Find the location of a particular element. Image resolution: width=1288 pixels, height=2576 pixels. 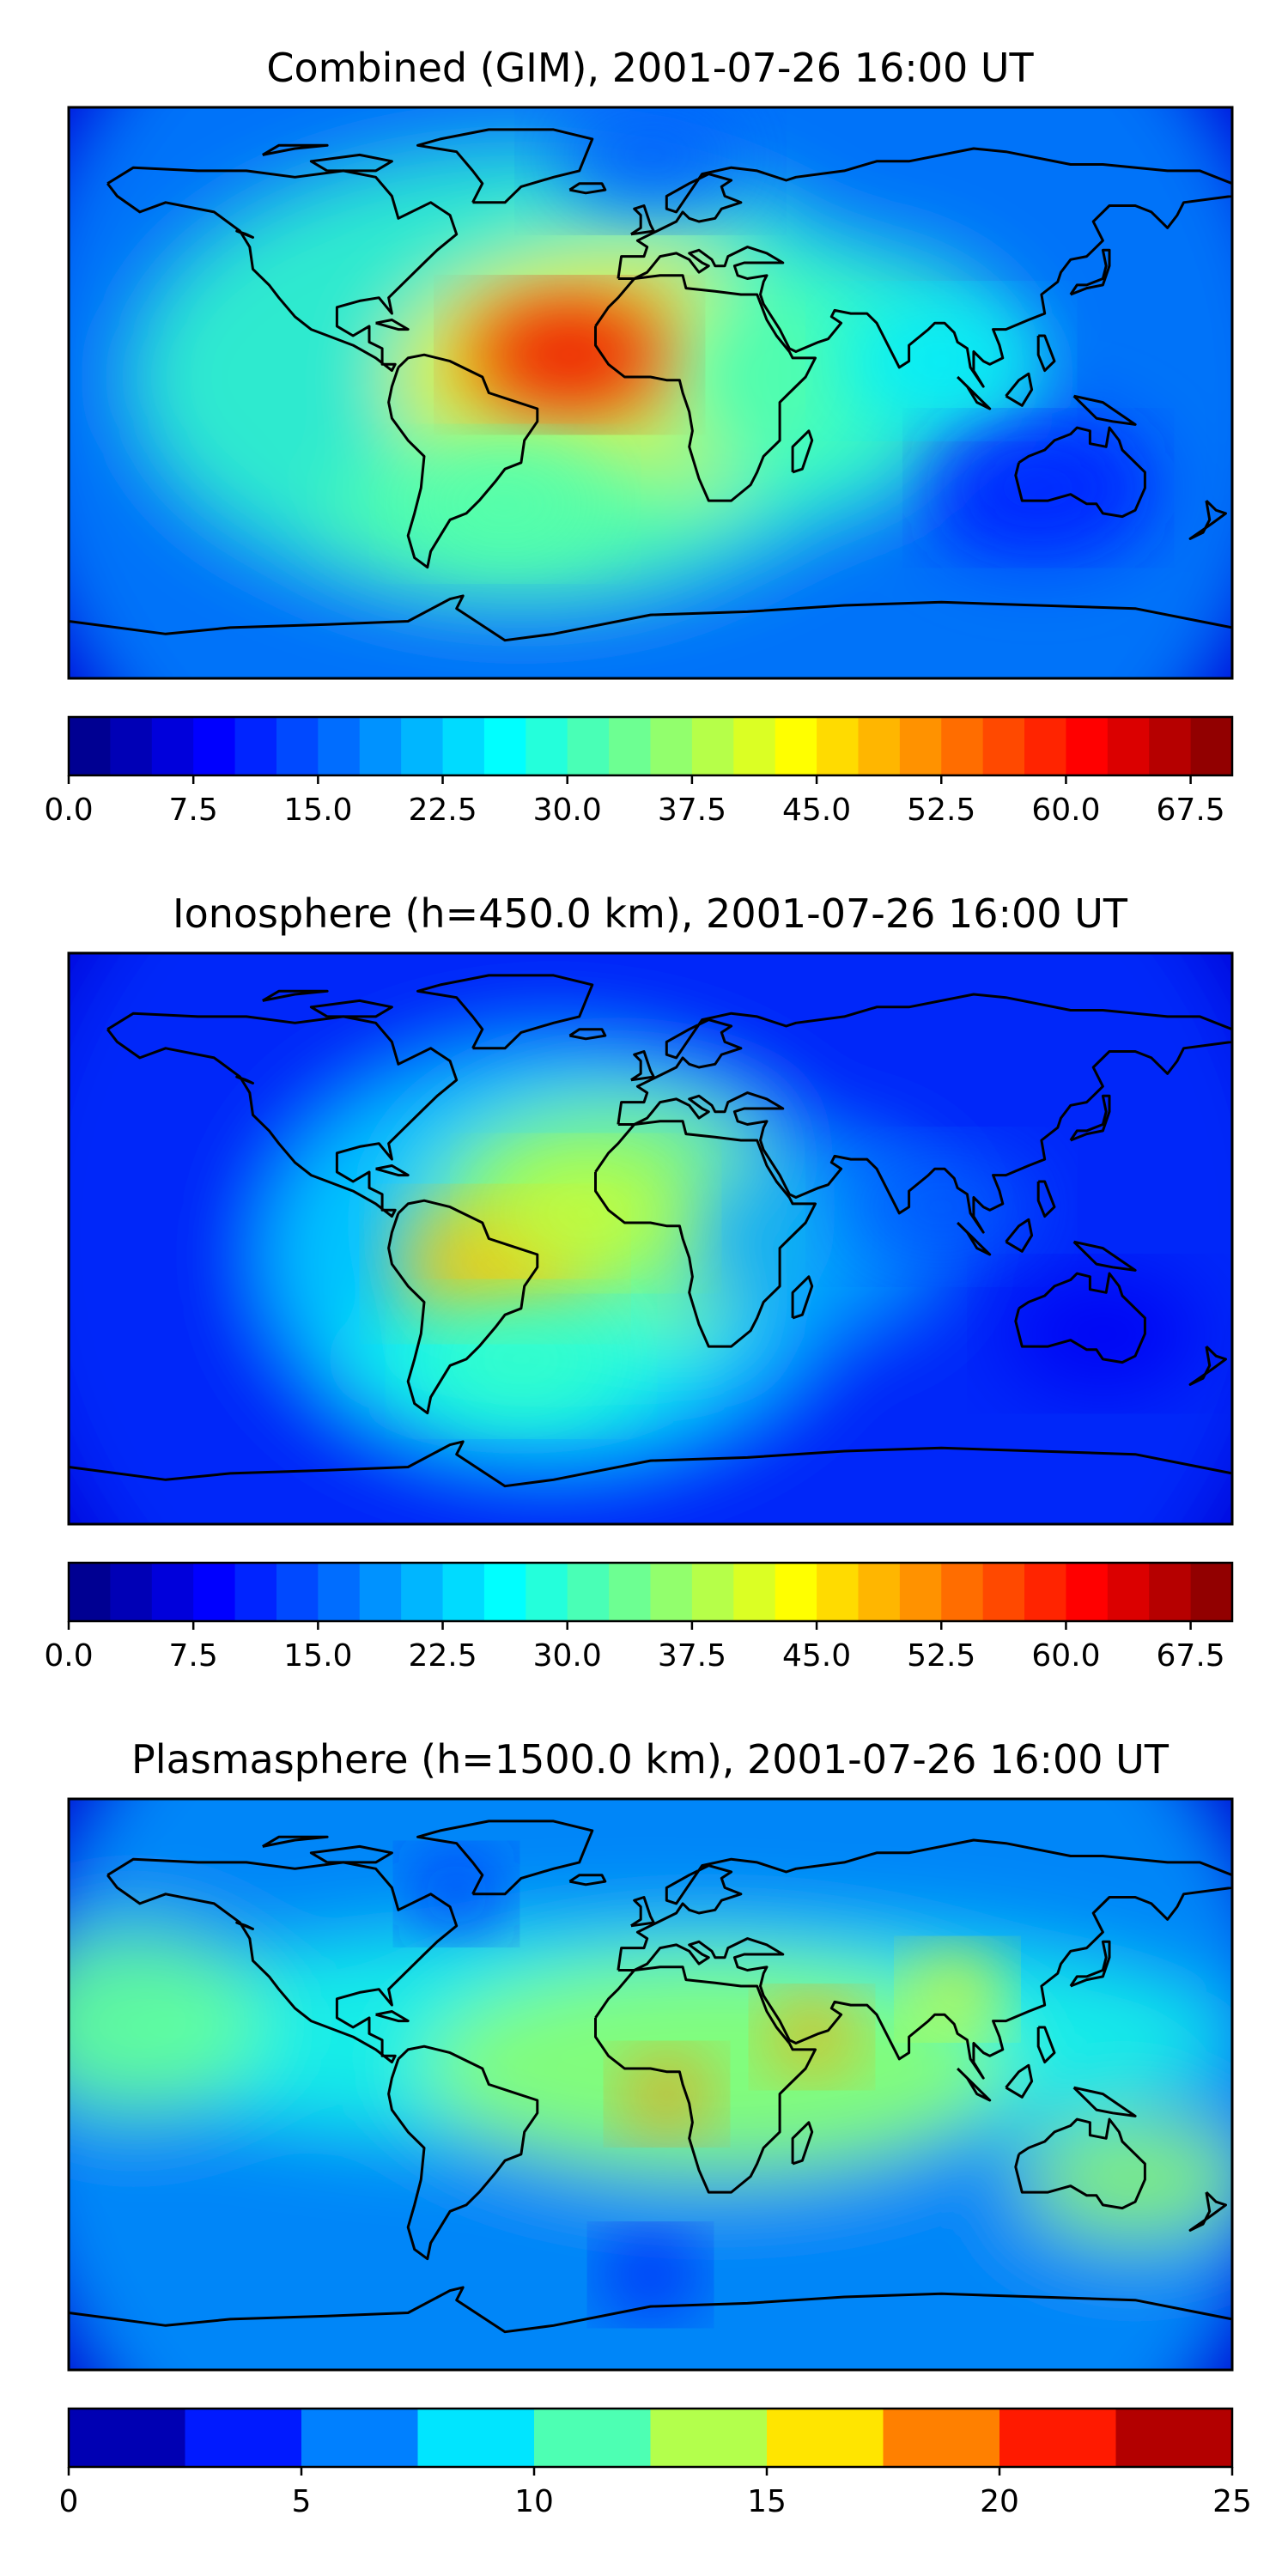

colorbar-tick-label: 0.0 is located at coordinates (69, 1656).